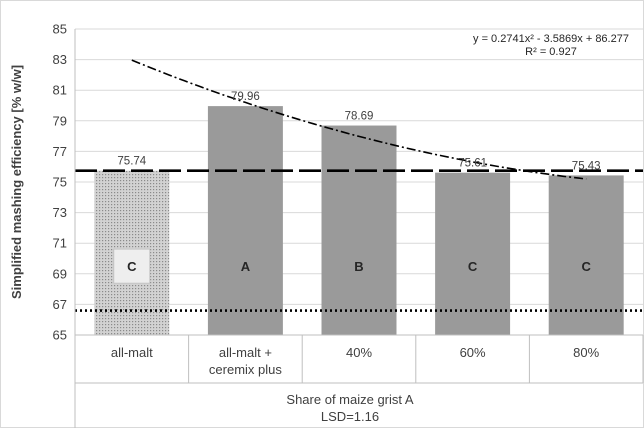  I want to click on y-tick-label: 67, so click(60, 304).